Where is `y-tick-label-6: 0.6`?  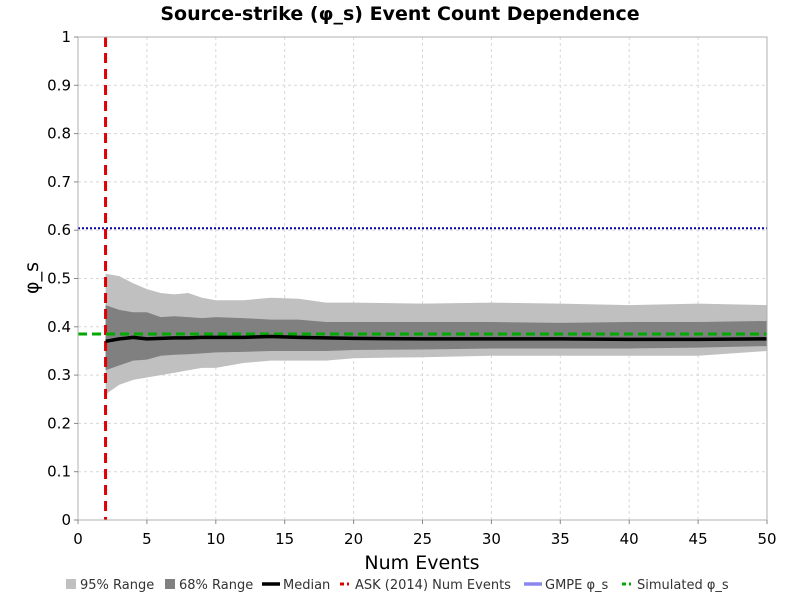
y-tick-label-6: 0.6 is located at coordinates (59, 230).